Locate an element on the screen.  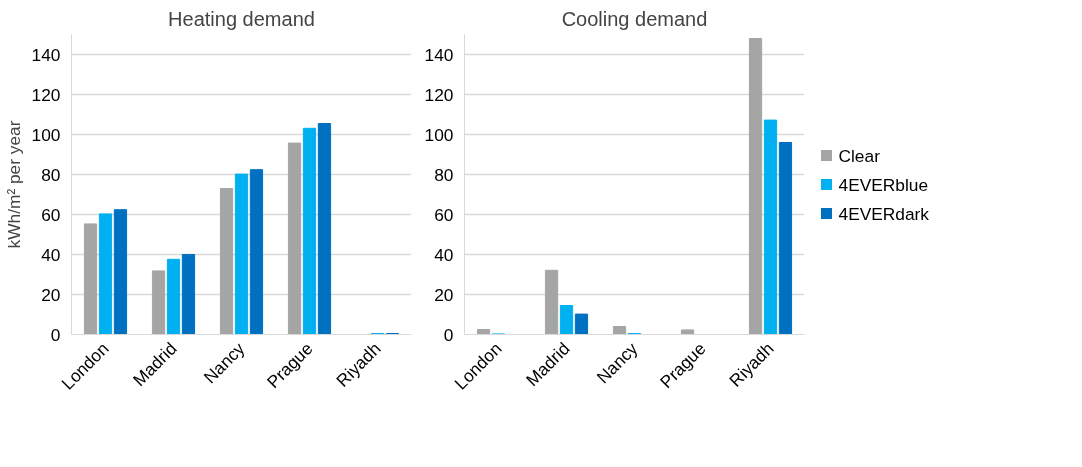
legend-label: 4EVERblue is located at coordinates (883, 184).